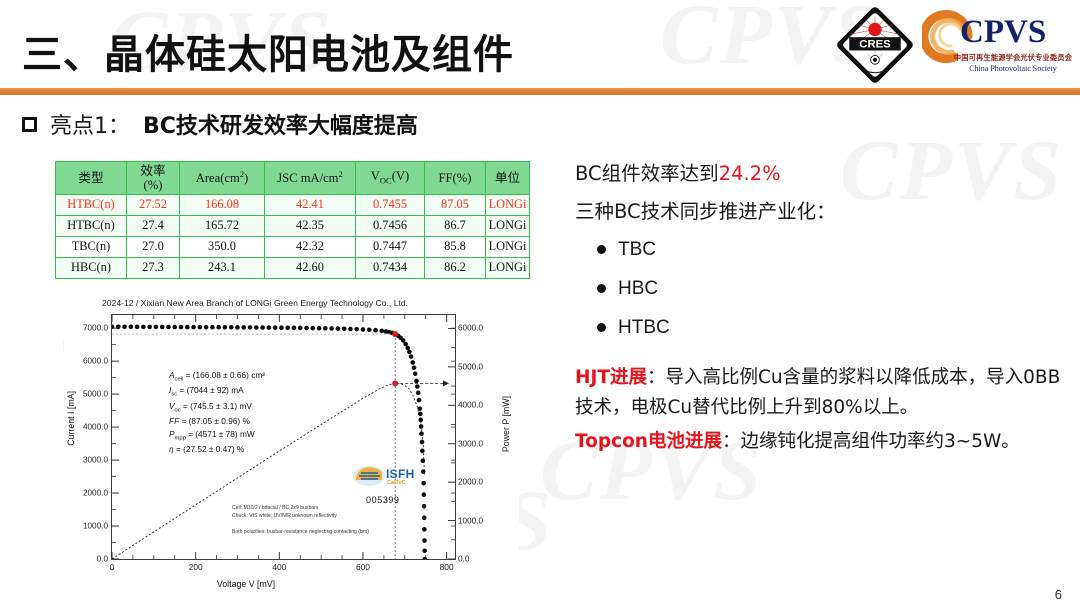 This screenshot has width=1080, height=608. I want to click on x-tick-label: 400, so click(279, 567).